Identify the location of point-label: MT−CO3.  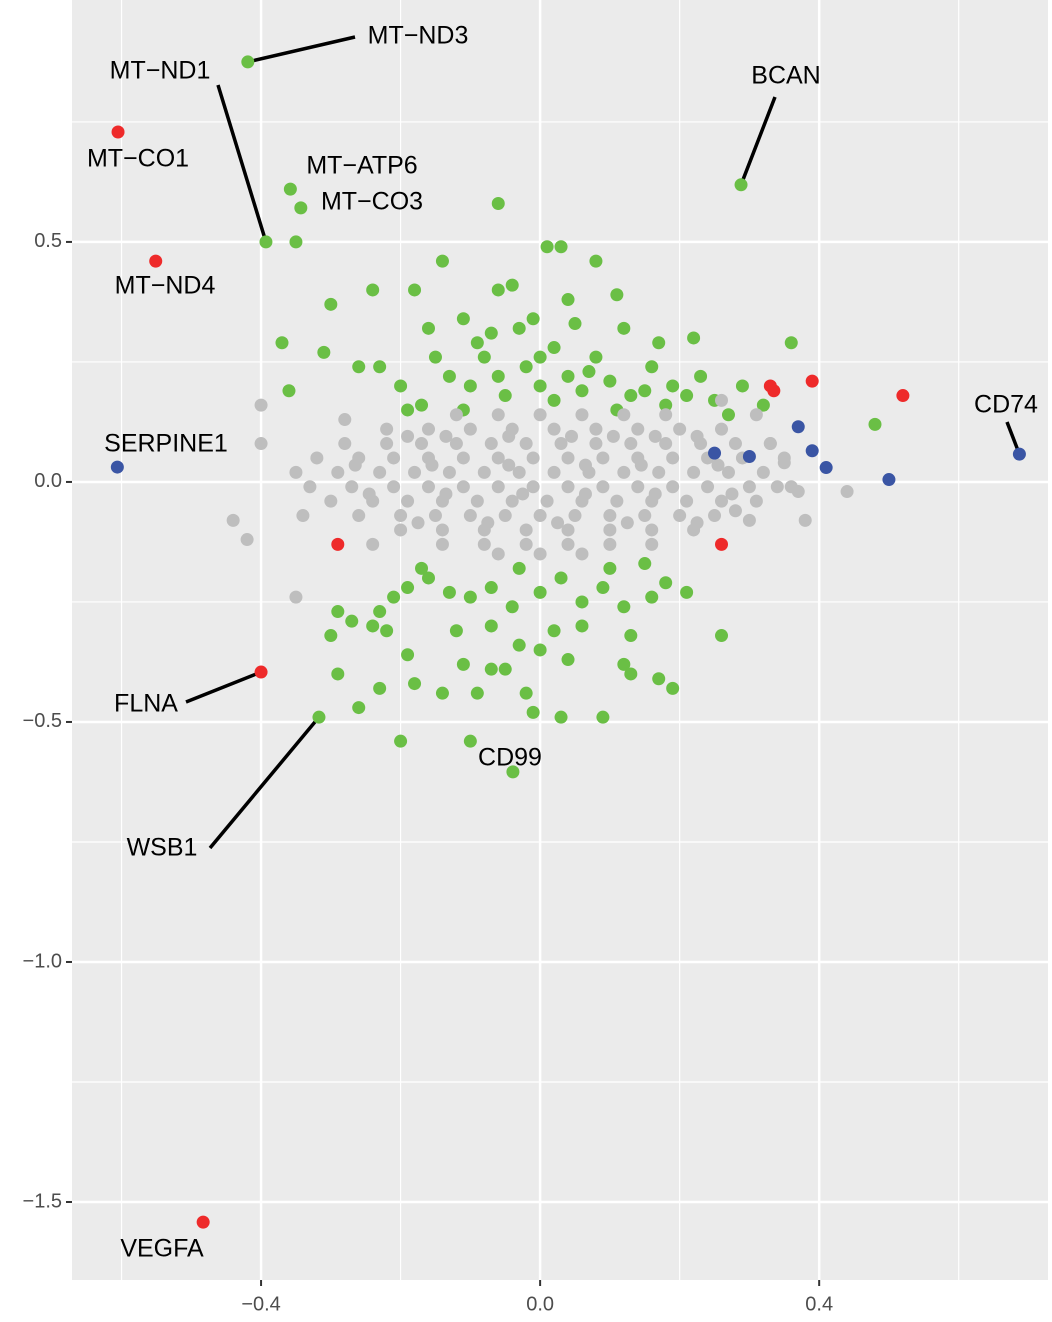
(372, 202).